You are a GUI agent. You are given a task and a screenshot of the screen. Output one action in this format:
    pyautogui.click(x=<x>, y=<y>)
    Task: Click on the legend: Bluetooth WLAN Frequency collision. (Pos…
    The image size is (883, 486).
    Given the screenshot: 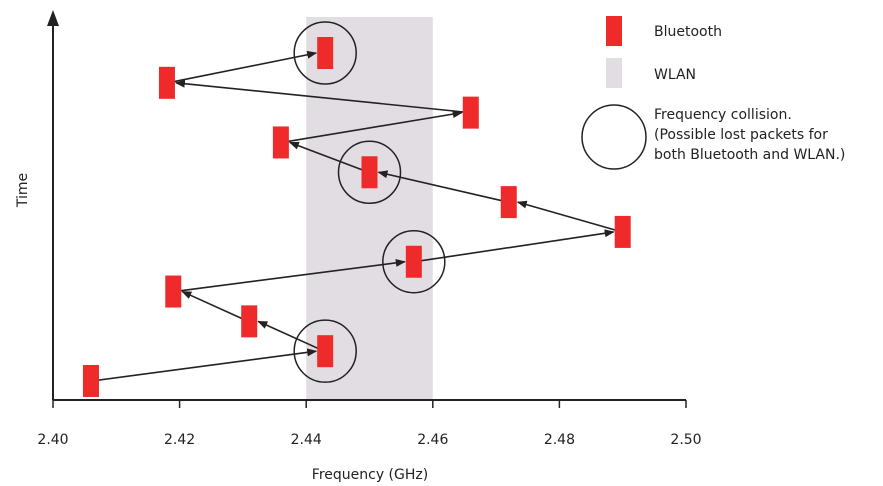 What is the action you would take?
    pyautogui.click(x=713, y=93)
    